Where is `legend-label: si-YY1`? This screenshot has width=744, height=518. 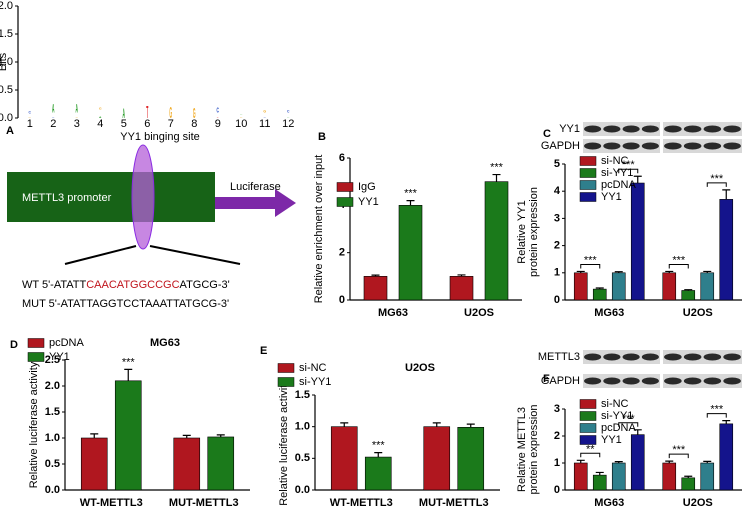 legend-label: si-YY1 is located at coordinates (617, 416).